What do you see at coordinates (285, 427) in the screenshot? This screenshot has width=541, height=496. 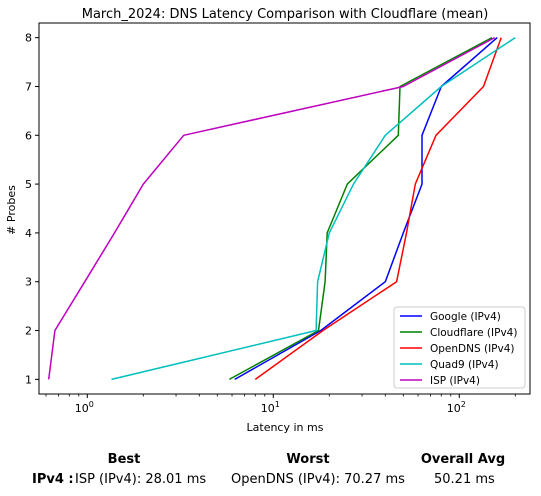 I see `x-axis-label: Latency in ms` at bounding box center [285, 427].